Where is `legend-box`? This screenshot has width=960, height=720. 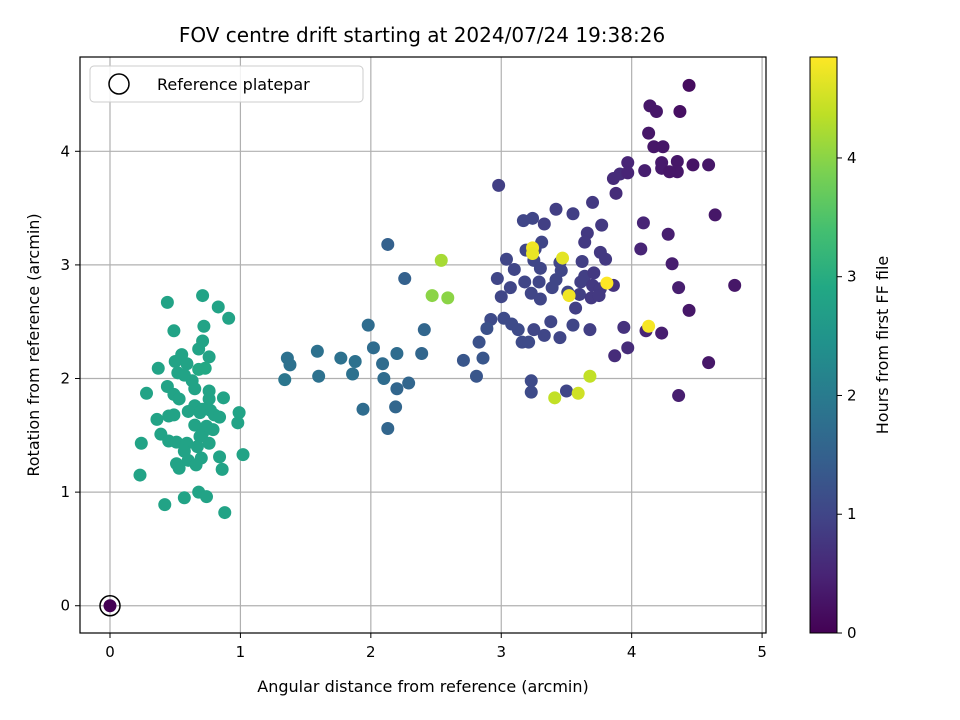
legend-box is located at coordinates (226, 84).